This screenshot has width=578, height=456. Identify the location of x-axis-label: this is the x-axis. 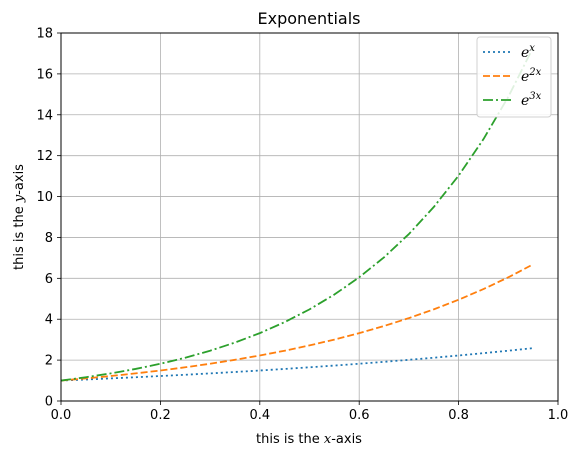
(309, 439).